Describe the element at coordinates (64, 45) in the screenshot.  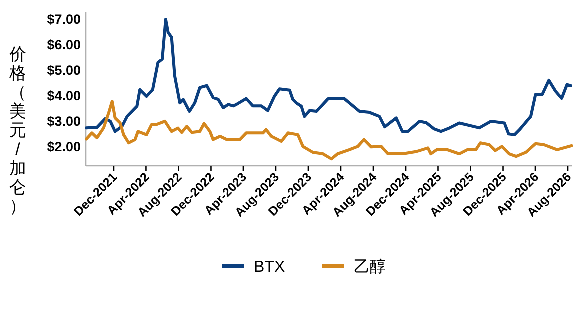
I see `y-tick-label: $6.00` at that location.